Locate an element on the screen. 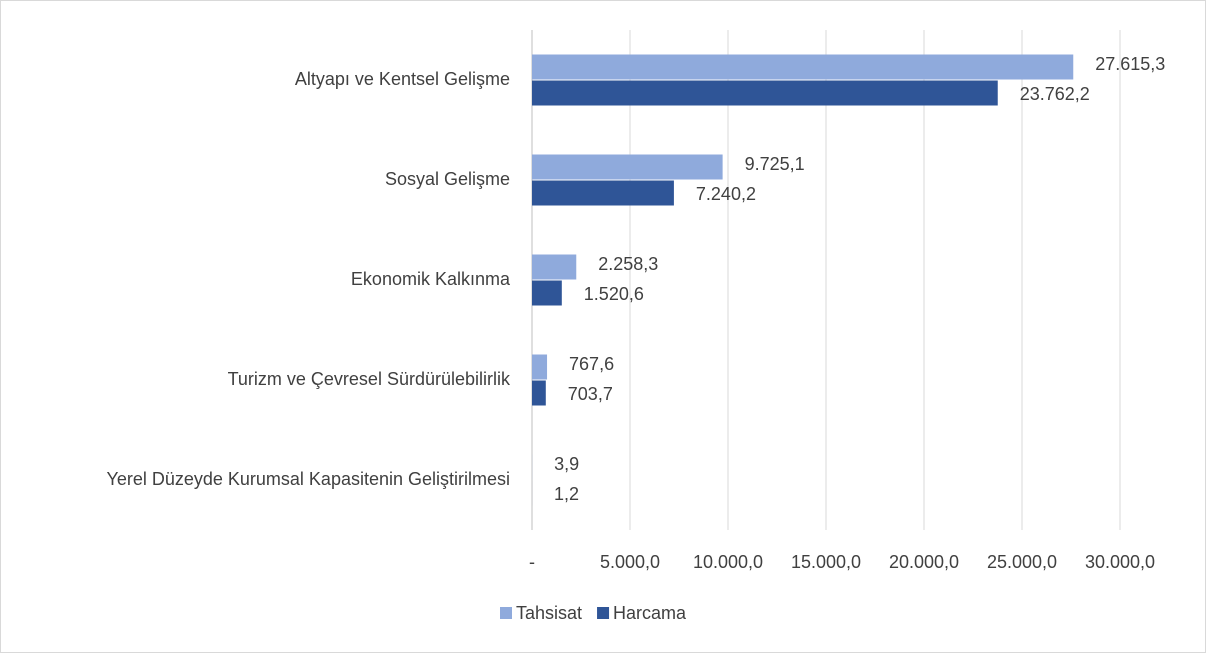 This screenshot has width=1206, height=653. y-tick-label: Sosyal Gelişme is located at coordinates (447, 179).